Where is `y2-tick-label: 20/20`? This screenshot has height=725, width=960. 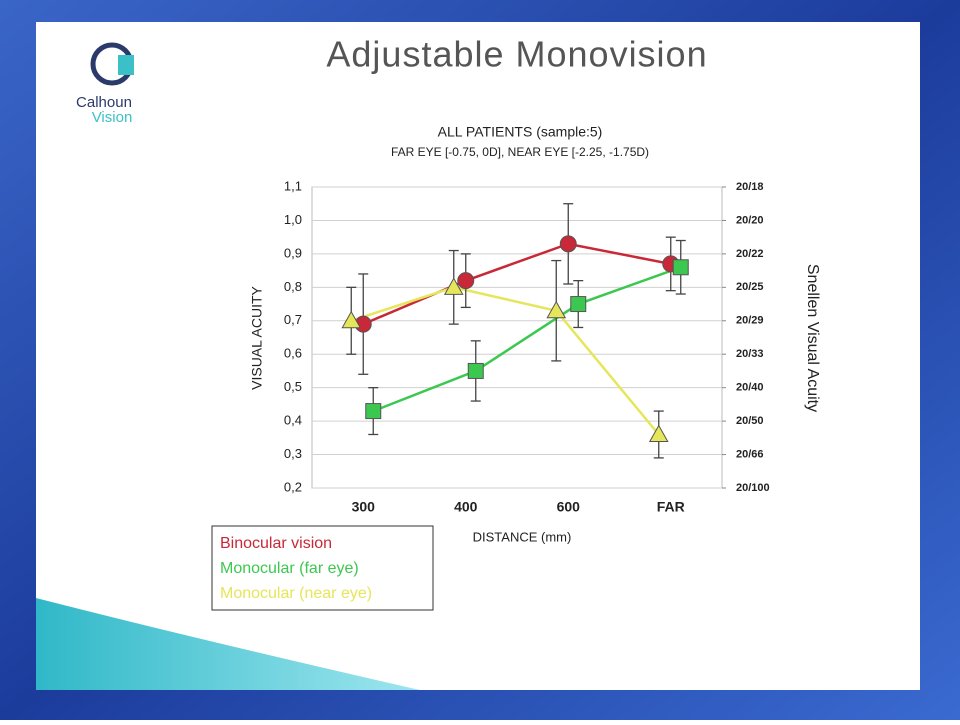 y2-tick-label: 20/20 is located at coordinates (750, 220).